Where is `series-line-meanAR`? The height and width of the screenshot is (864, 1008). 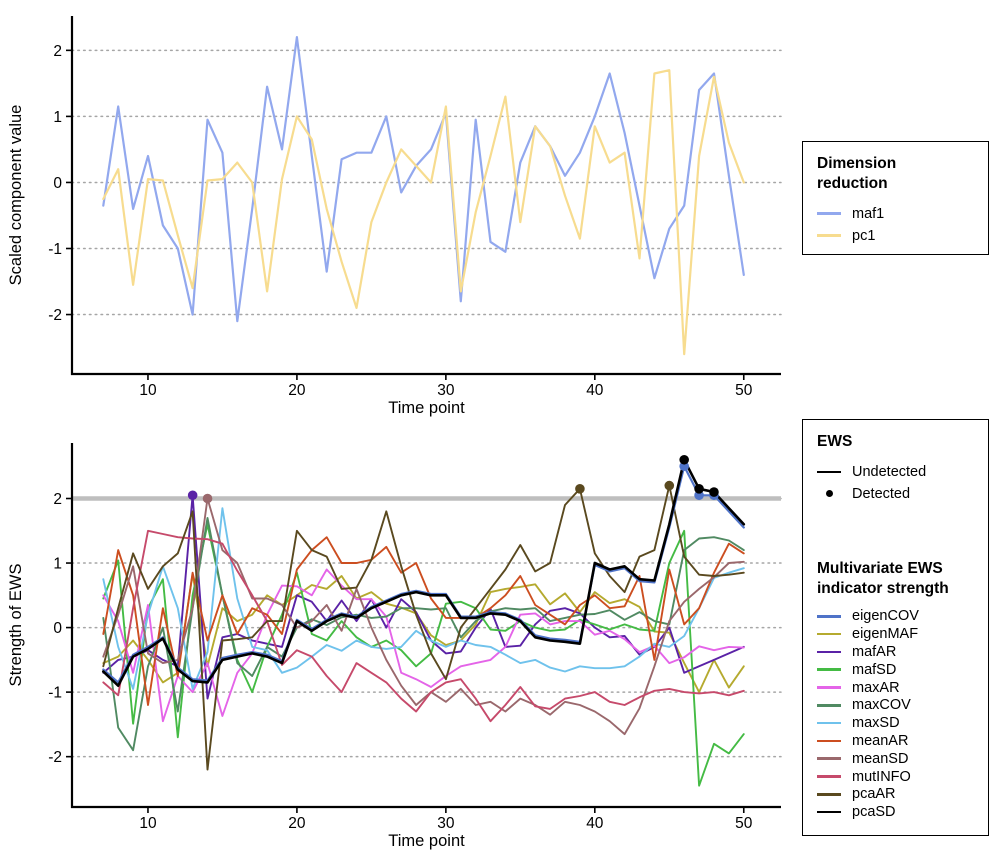 series-line-meanAR is located at coordinates (423, 621).